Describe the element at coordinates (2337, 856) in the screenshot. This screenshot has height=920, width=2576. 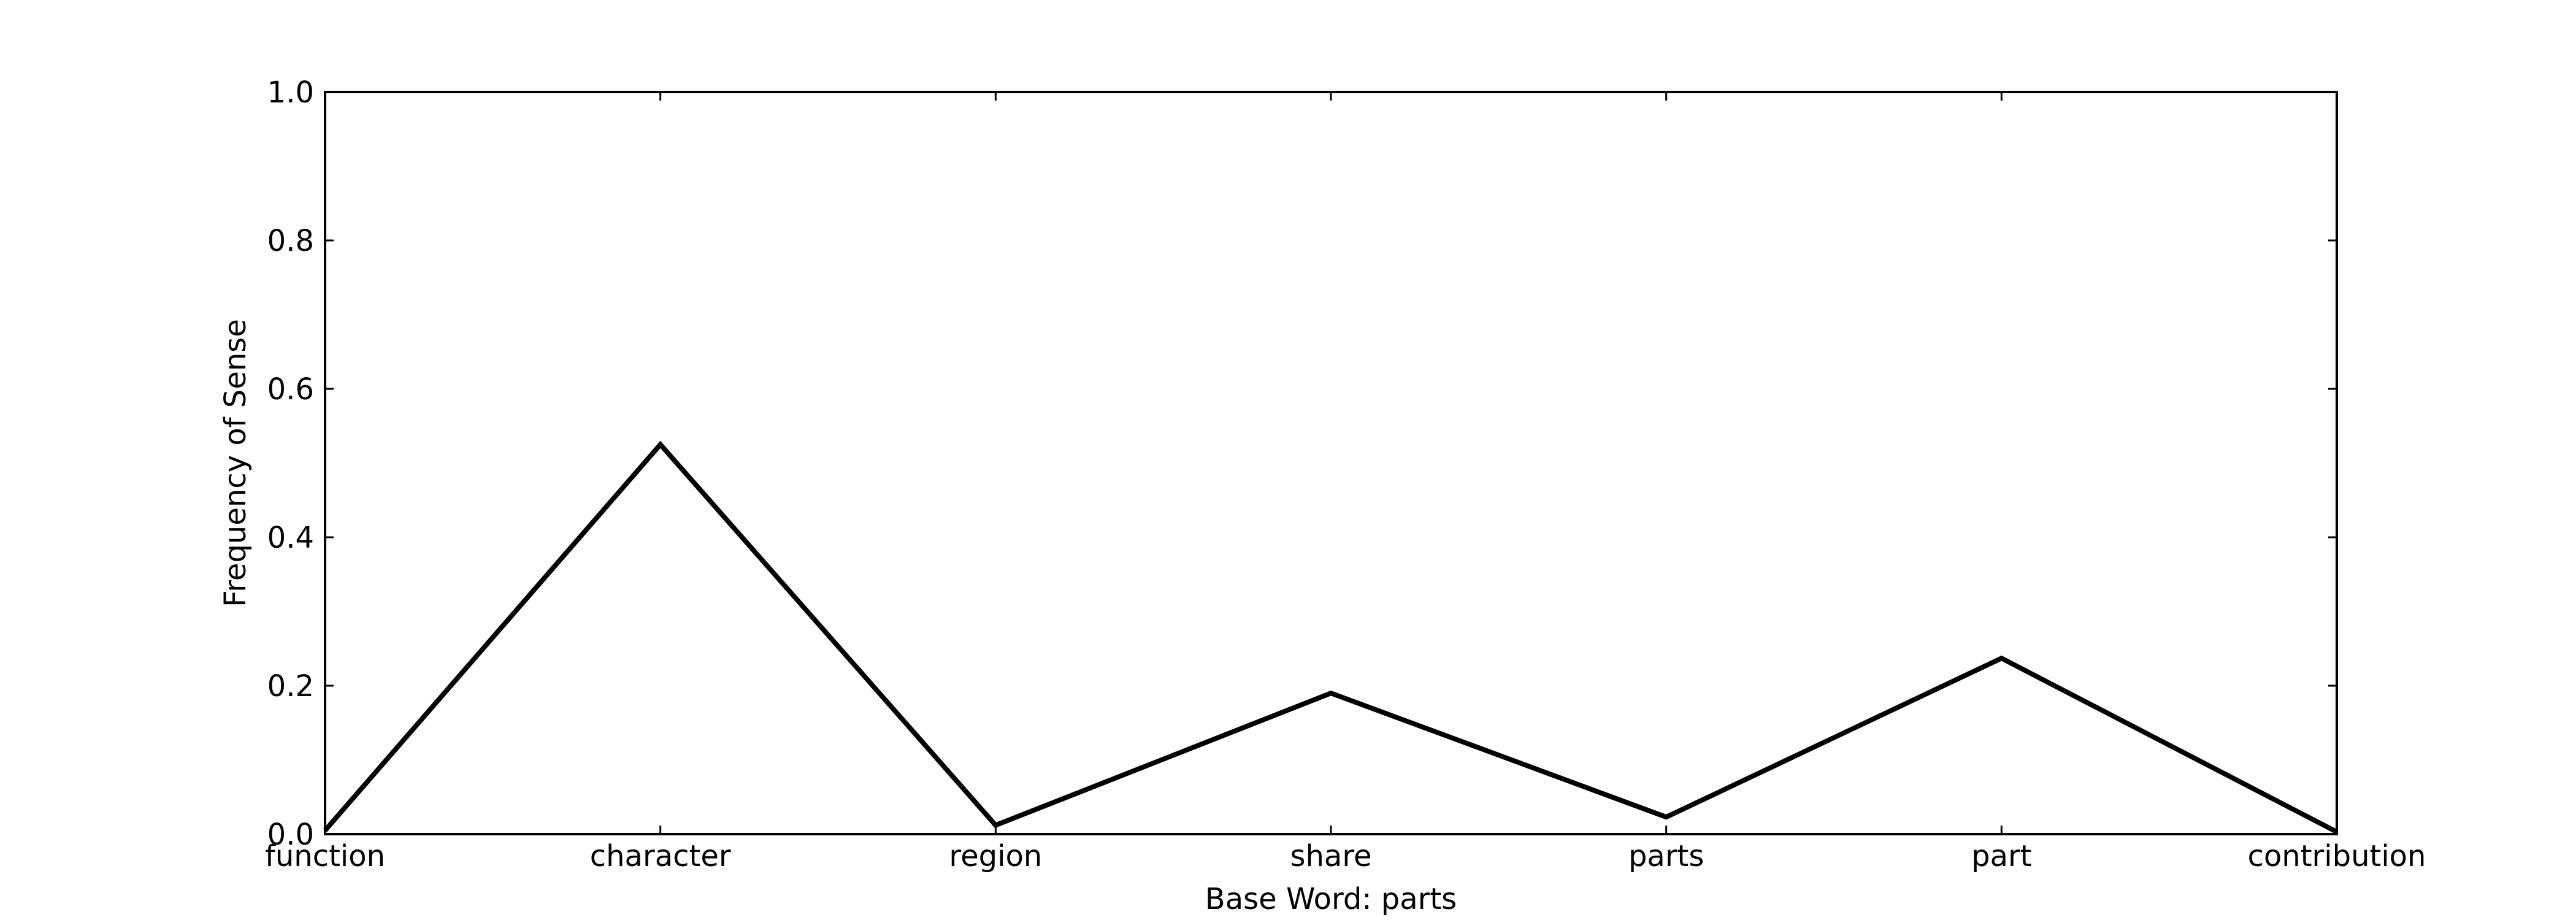
I see `x-tick-label: contribution` at that location.